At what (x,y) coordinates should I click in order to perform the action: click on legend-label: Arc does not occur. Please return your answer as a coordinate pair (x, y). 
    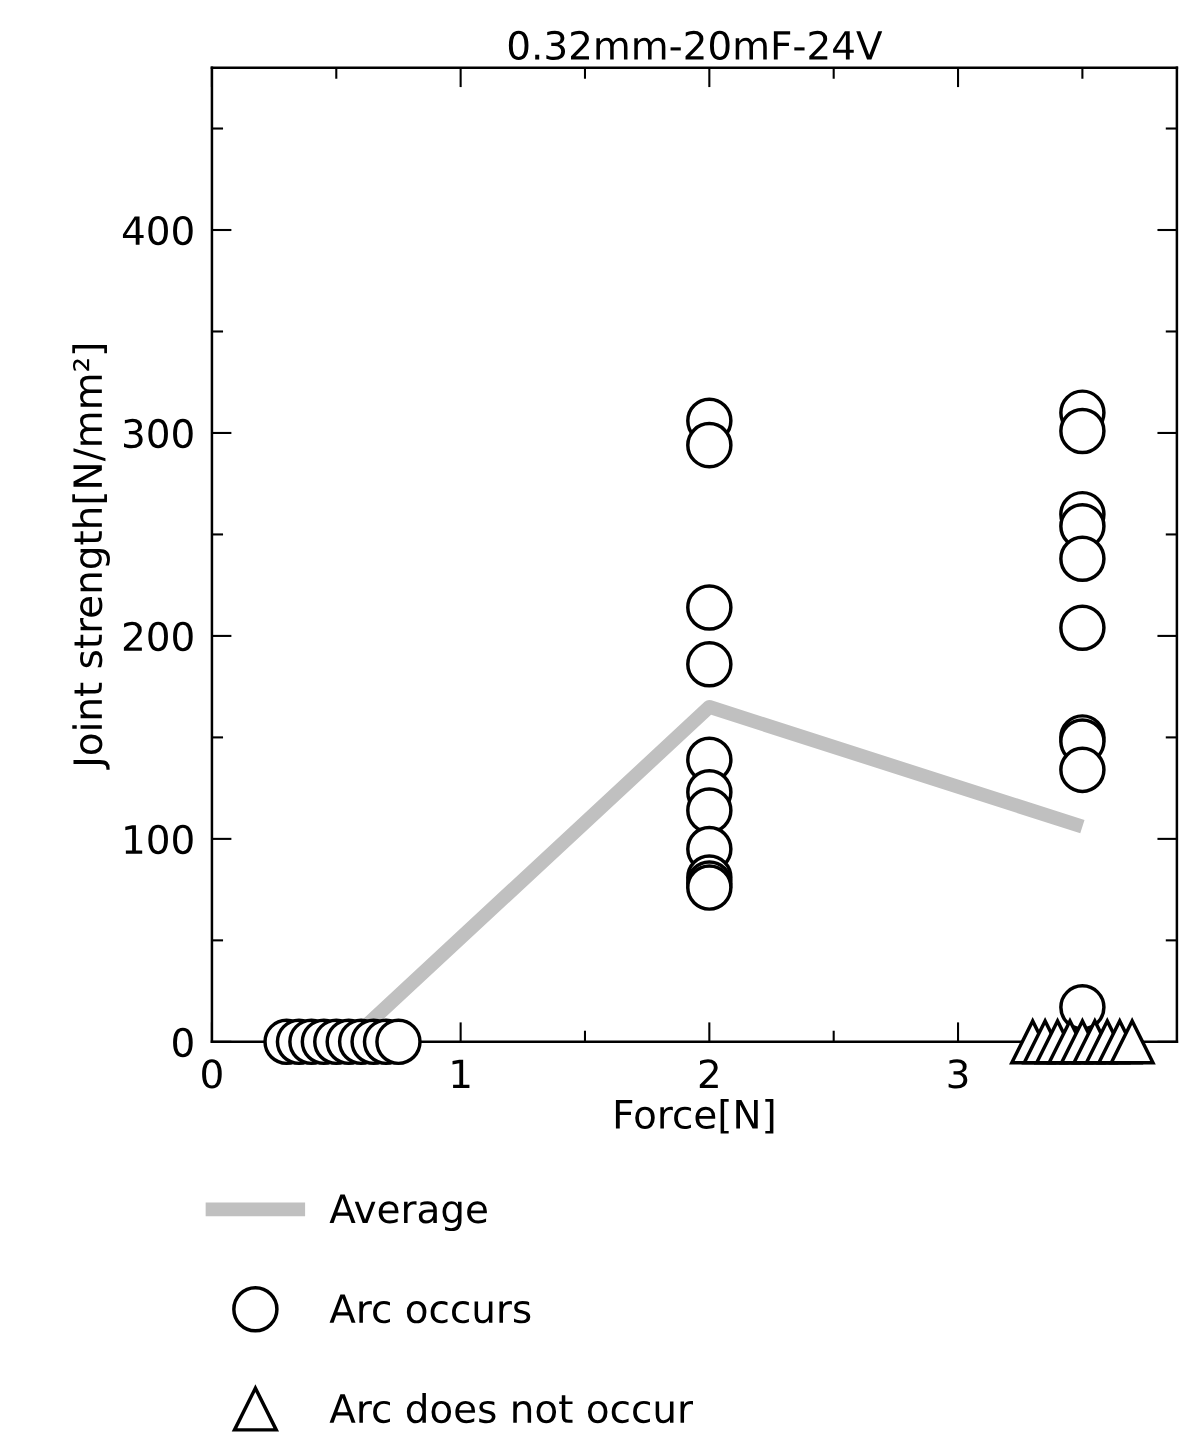
    Looking at the image, I should click on (511, 1408).